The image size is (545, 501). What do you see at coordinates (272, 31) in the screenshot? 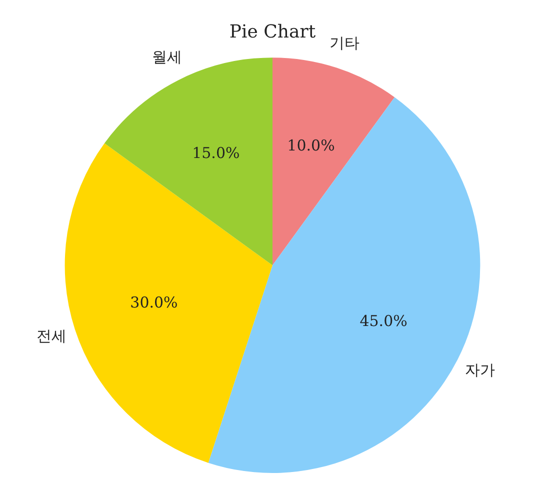
I see `chart-title: Pie Chart` at bounding box center [272, 31].